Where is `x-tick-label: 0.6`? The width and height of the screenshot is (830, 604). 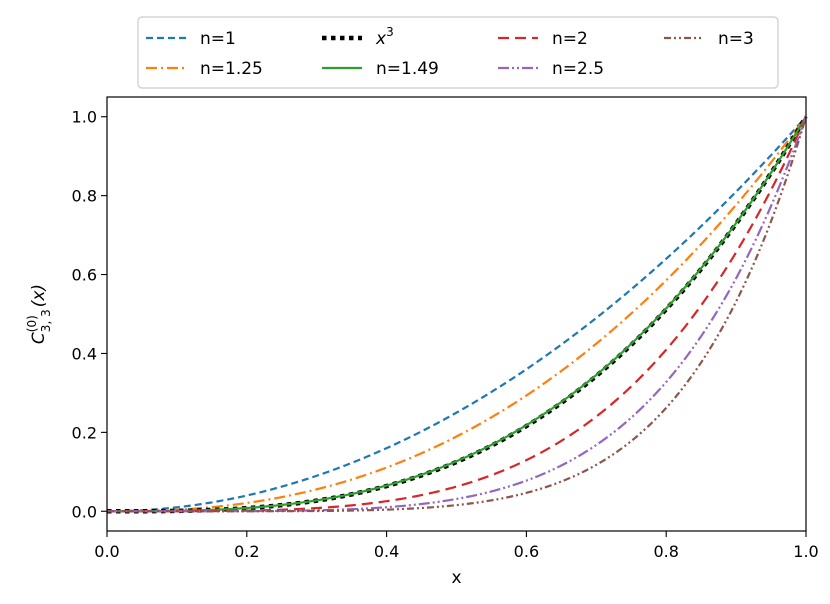 x-tick-label: 0.6 is located at coordinates (526, 551).